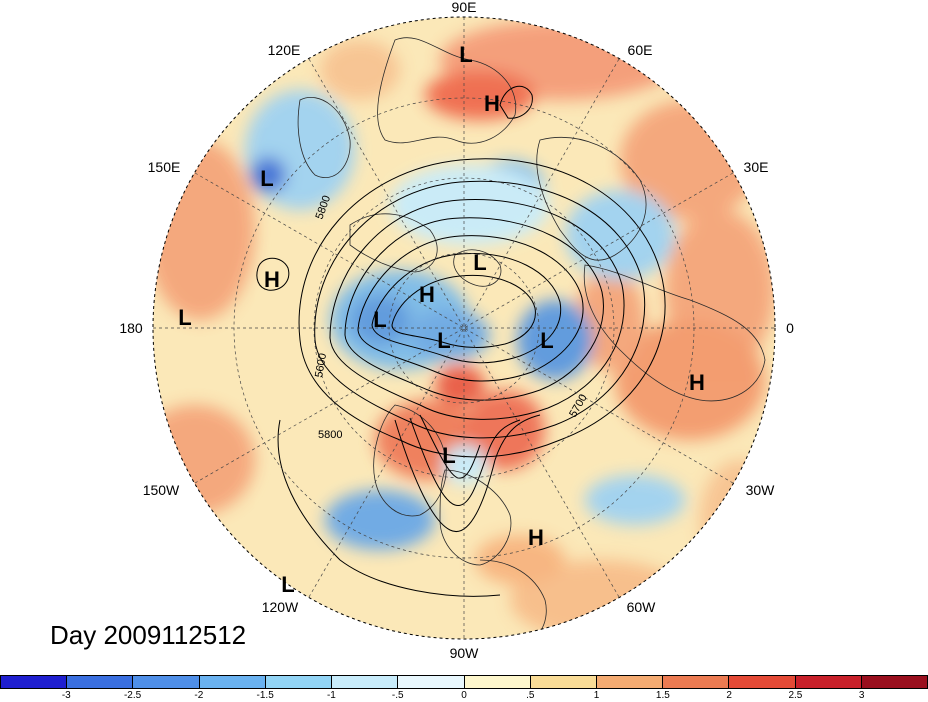 This screenshot has width=928, height=702. Describe the element at coordinates (148, 635) in the screenshot. I see `day-label: Day 2009112512` at that location.